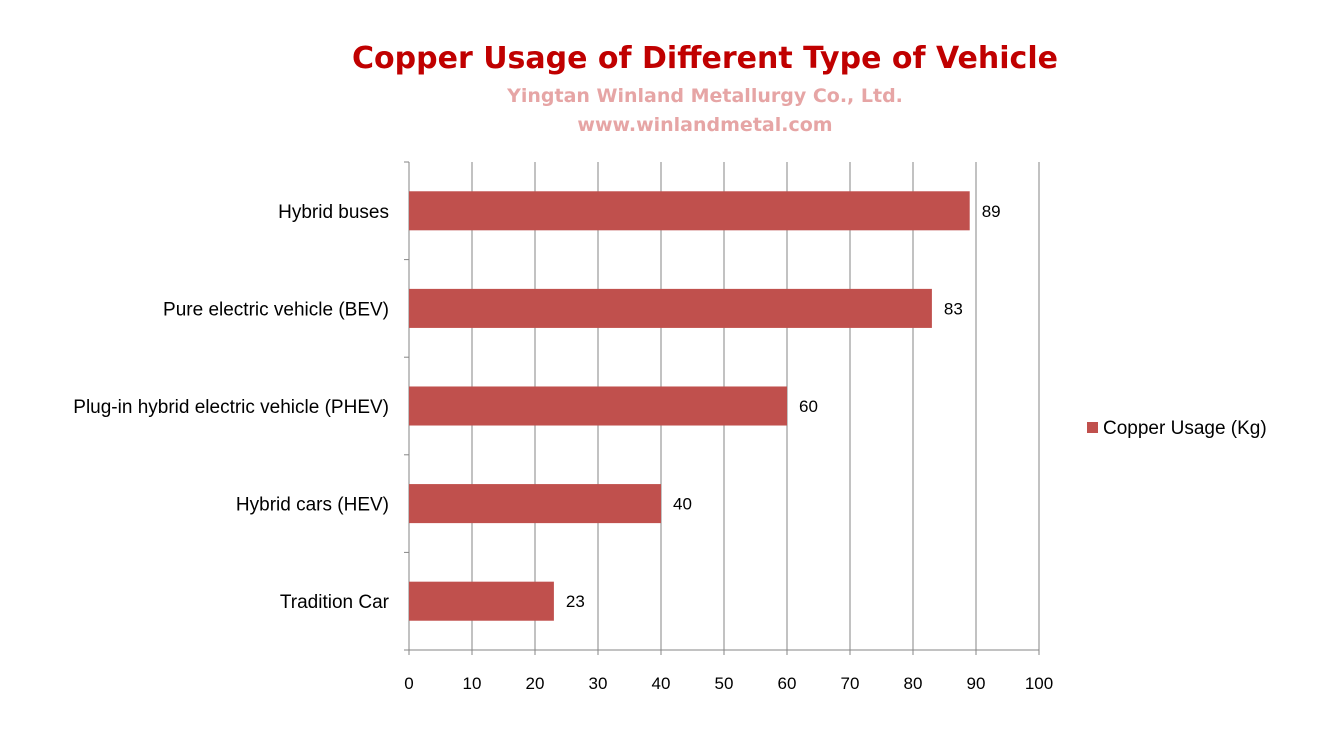  I want to click on x-tick-label-50: 50, so click(724, 683).